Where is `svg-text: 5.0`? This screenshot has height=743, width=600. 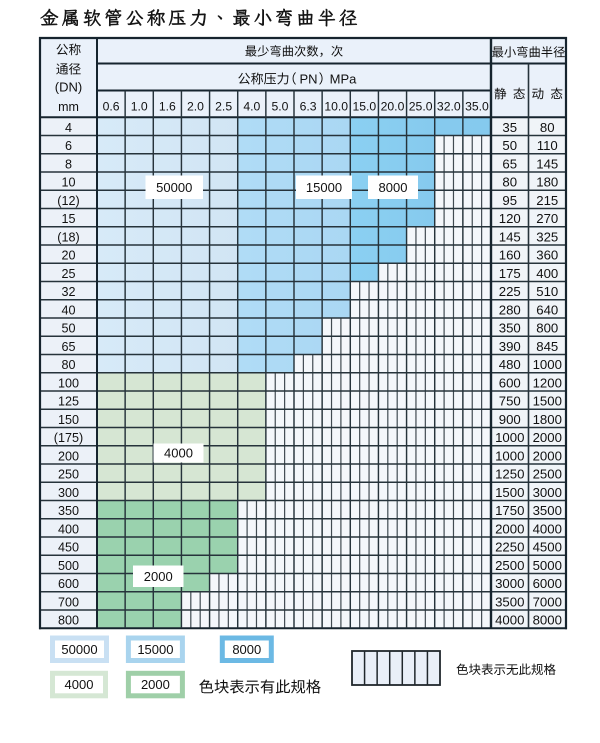 svg-text: 5.0 is located at coordinates (279, 107).